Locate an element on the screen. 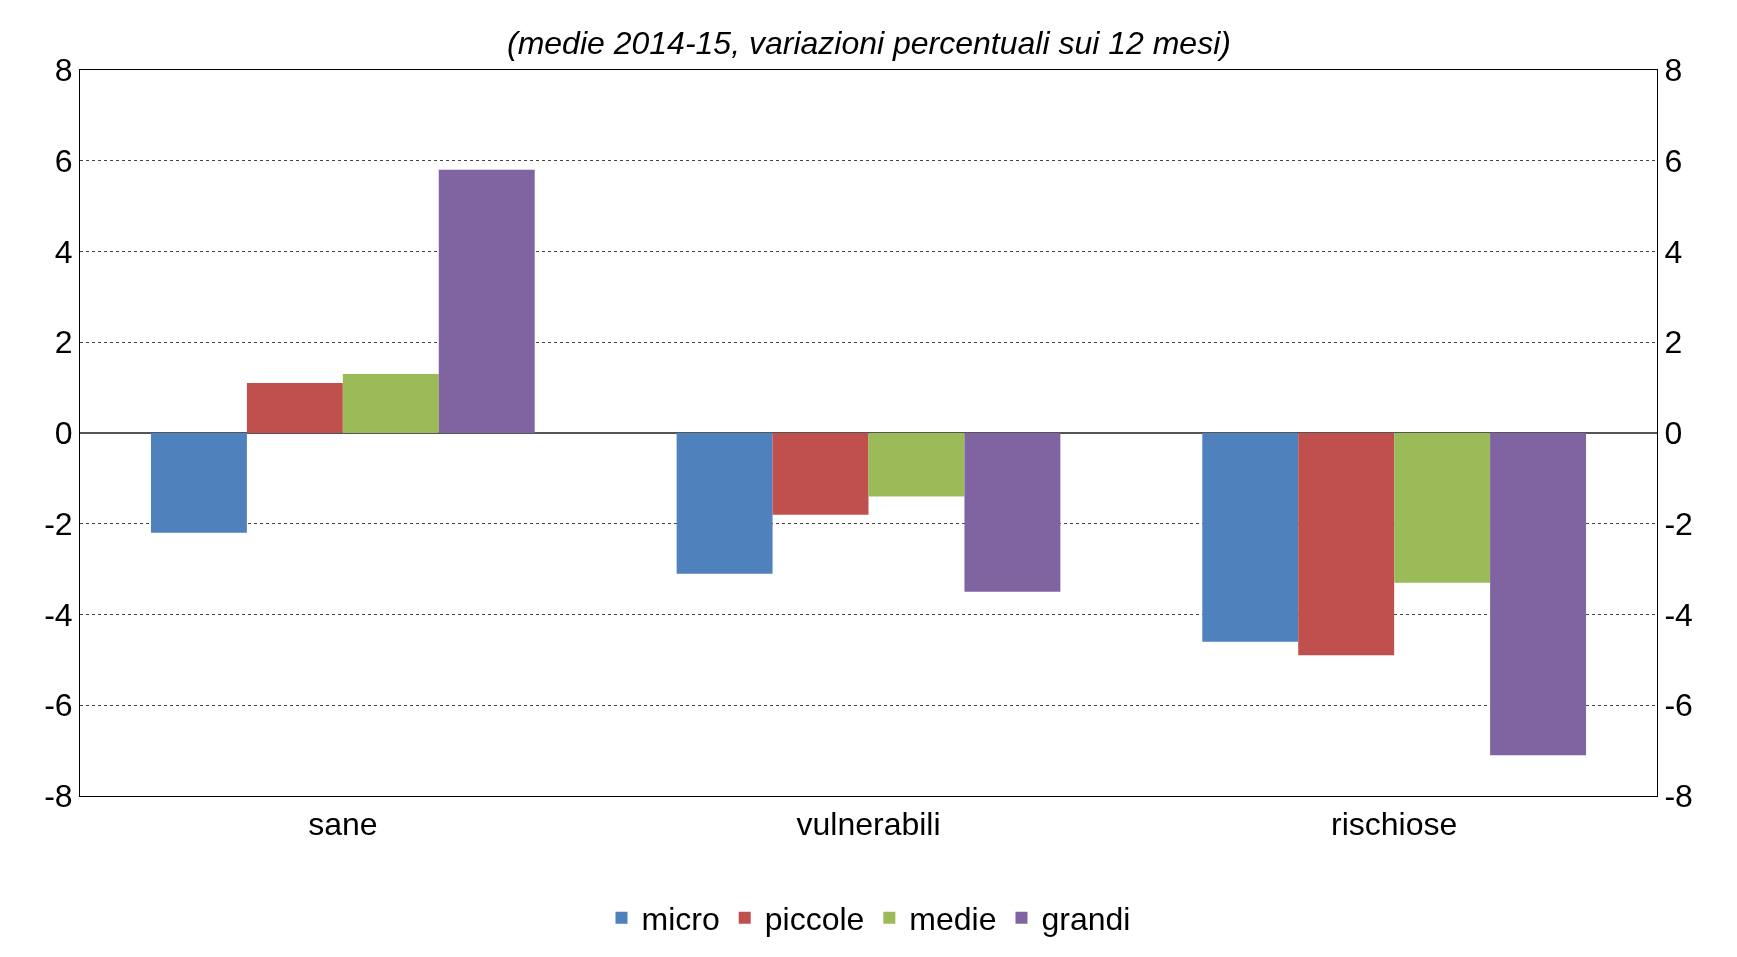 The height and width of the screenshot is (957, 1737). y-tick-label: -4 is located at coordinates (58, 614).